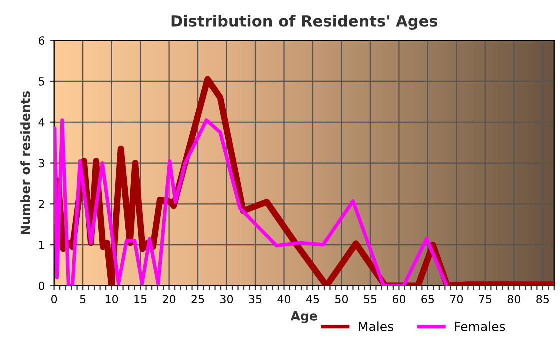 This screenshot has height=353, width=560. What do you see at coordinates (198, 299) in the screenshot?
I see `x-tick-label: 25` at bounding box center [198, 299].